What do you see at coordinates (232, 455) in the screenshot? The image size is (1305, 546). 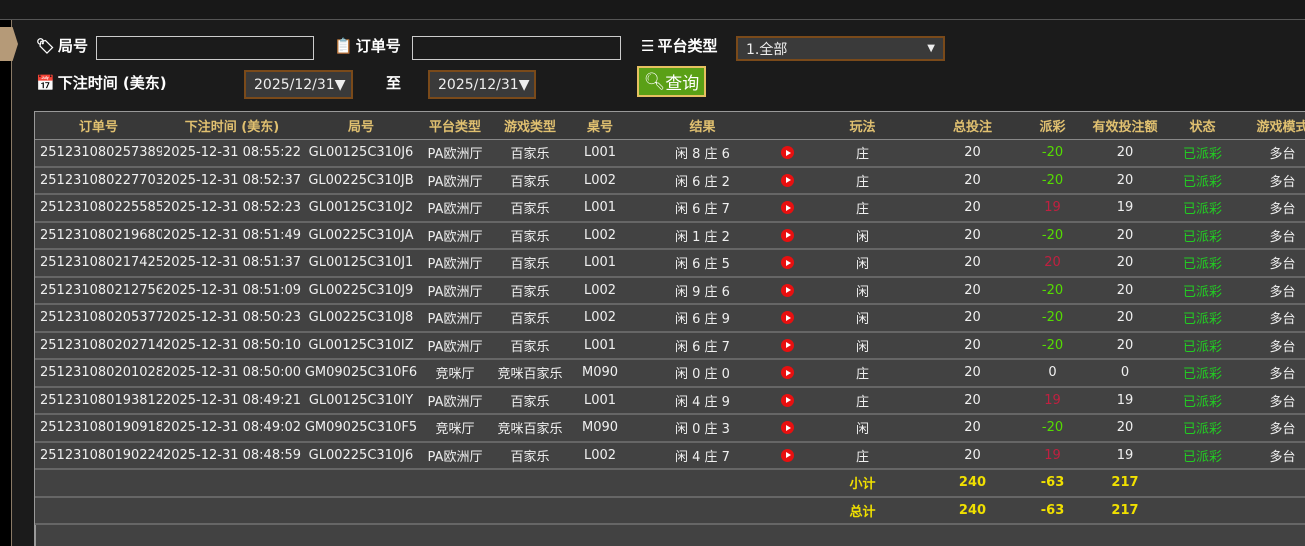 I see `bet-time-cell: 2025-12-31 08:48:59` at bounding box center [232, 455].